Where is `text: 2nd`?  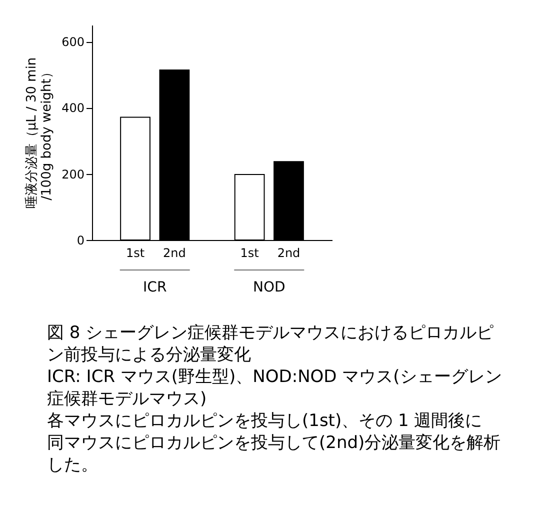
text: 2nd is located at coordinates (288, 253).